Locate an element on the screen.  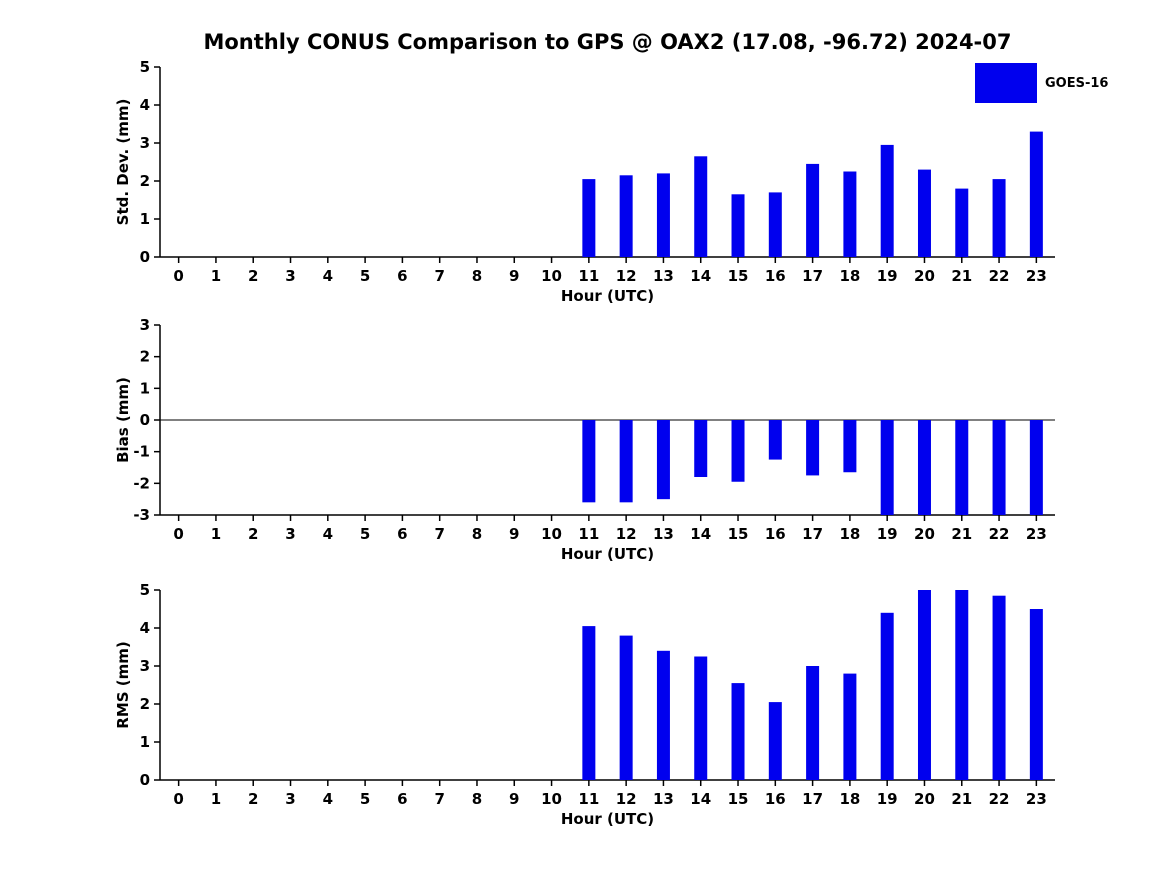
y-tick-label: 0 is located at coordinates (145, 257).